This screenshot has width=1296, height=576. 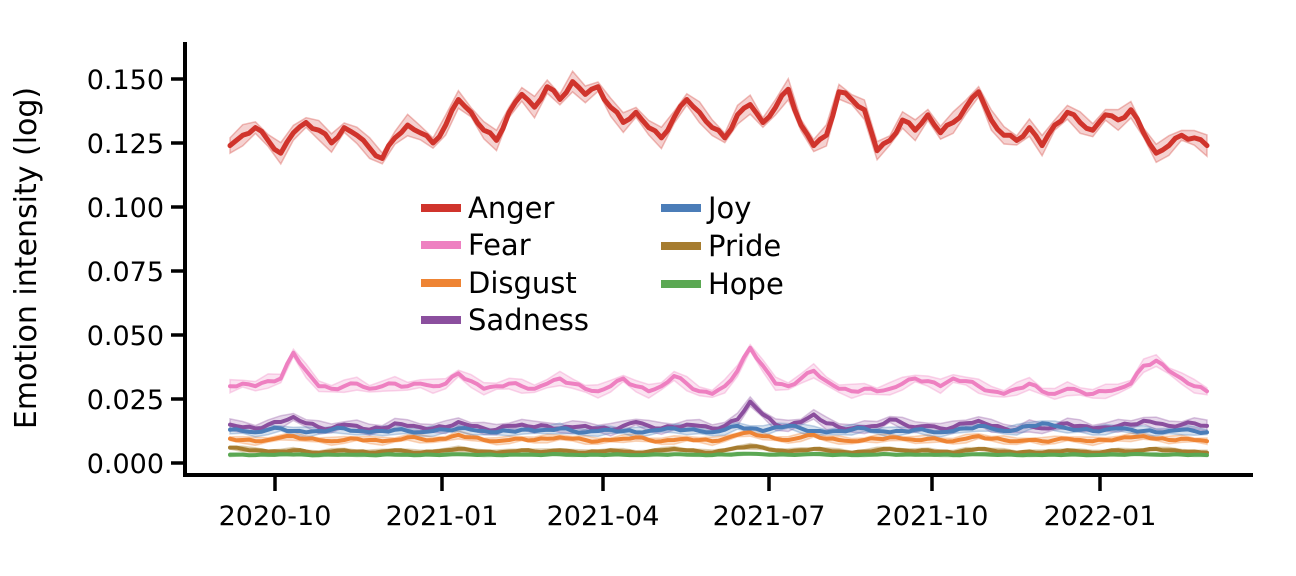 I want to click on legend-label: Disgust, so click(x=522, y=283).